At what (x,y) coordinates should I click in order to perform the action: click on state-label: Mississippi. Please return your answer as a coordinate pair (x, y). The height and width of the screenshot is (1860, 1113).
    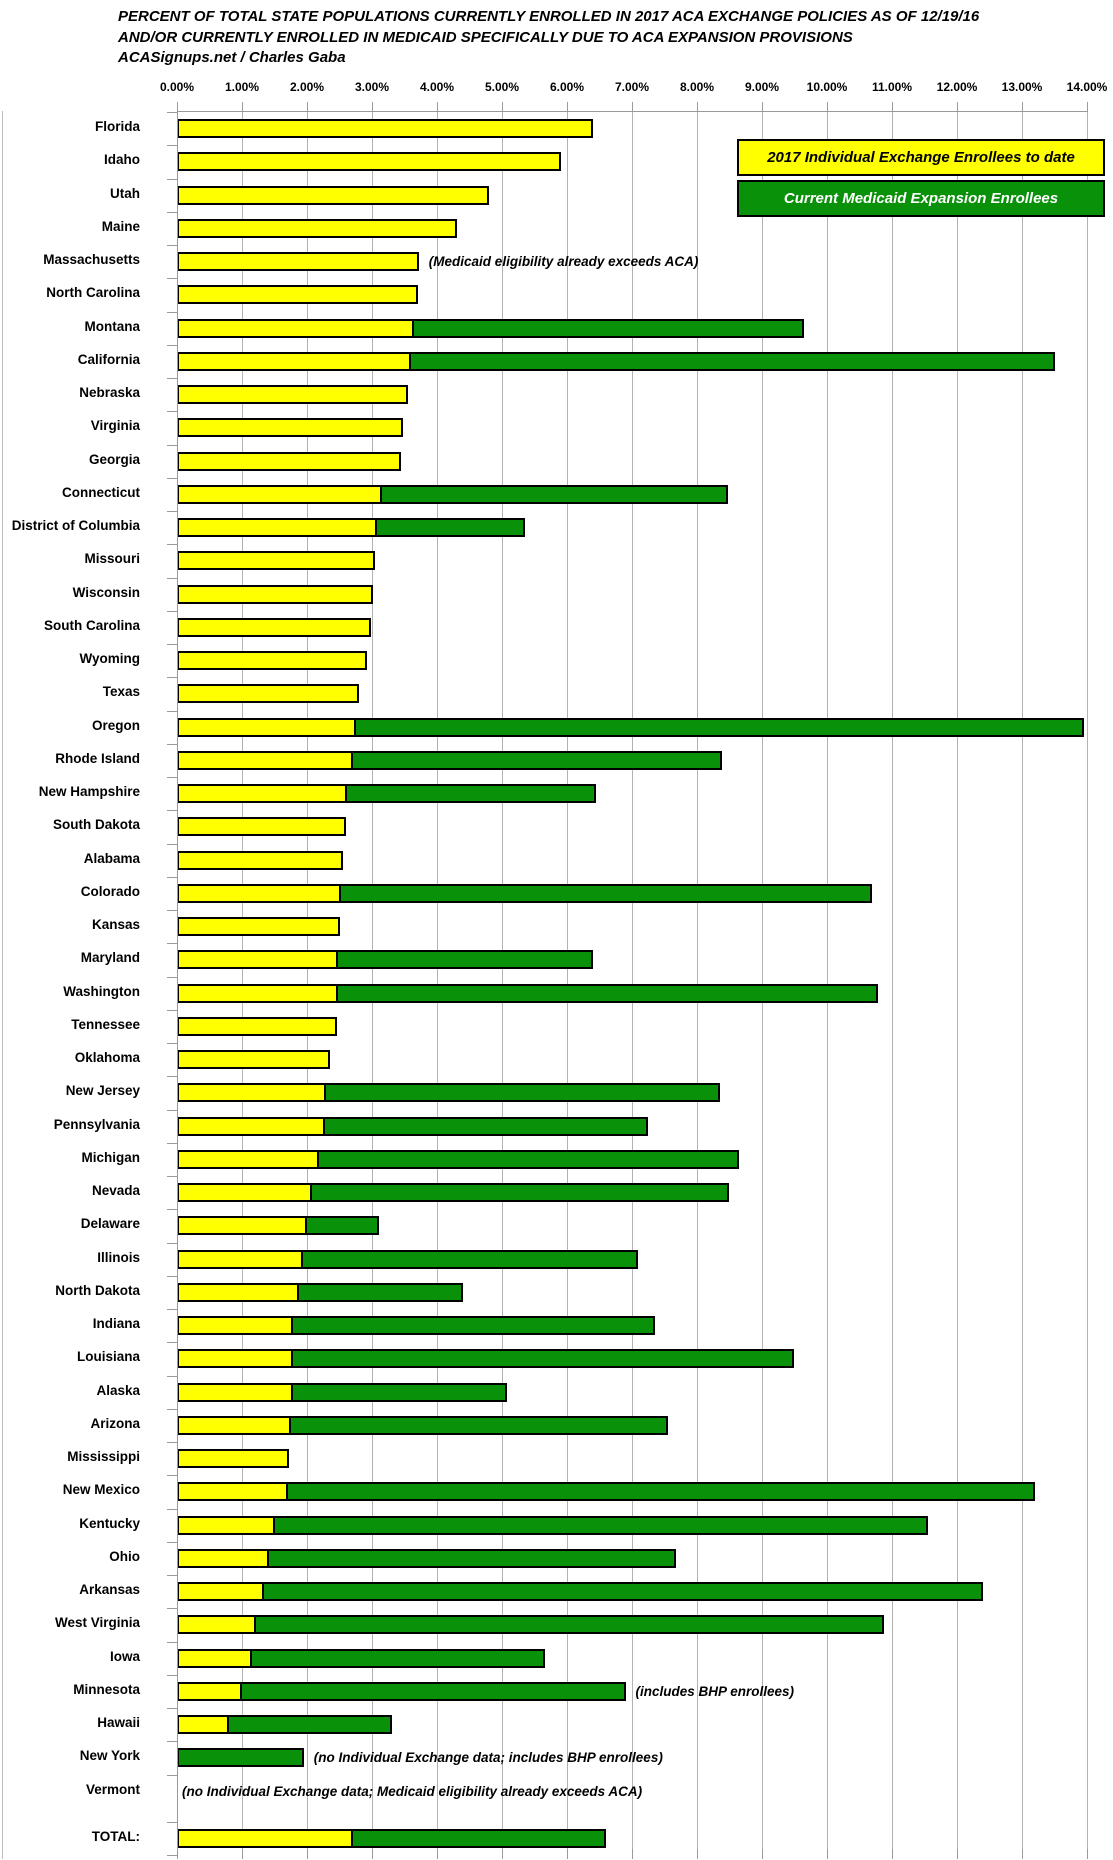
    Looking at the image, I should click on (103, 1456).